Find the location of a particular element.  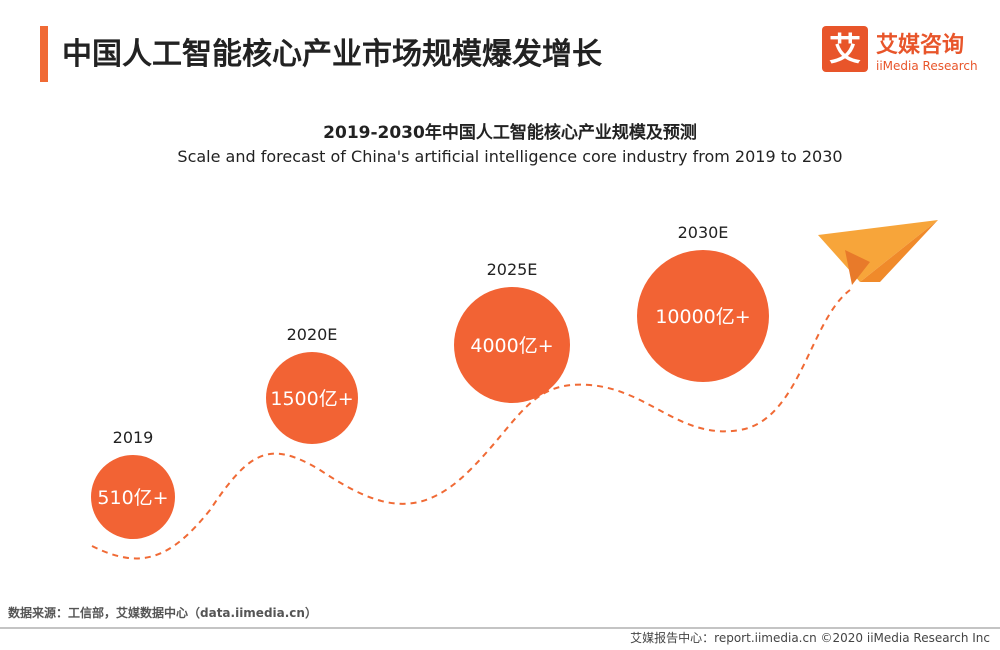

milestone-year: 2019 is located at coordinates (133, 437).